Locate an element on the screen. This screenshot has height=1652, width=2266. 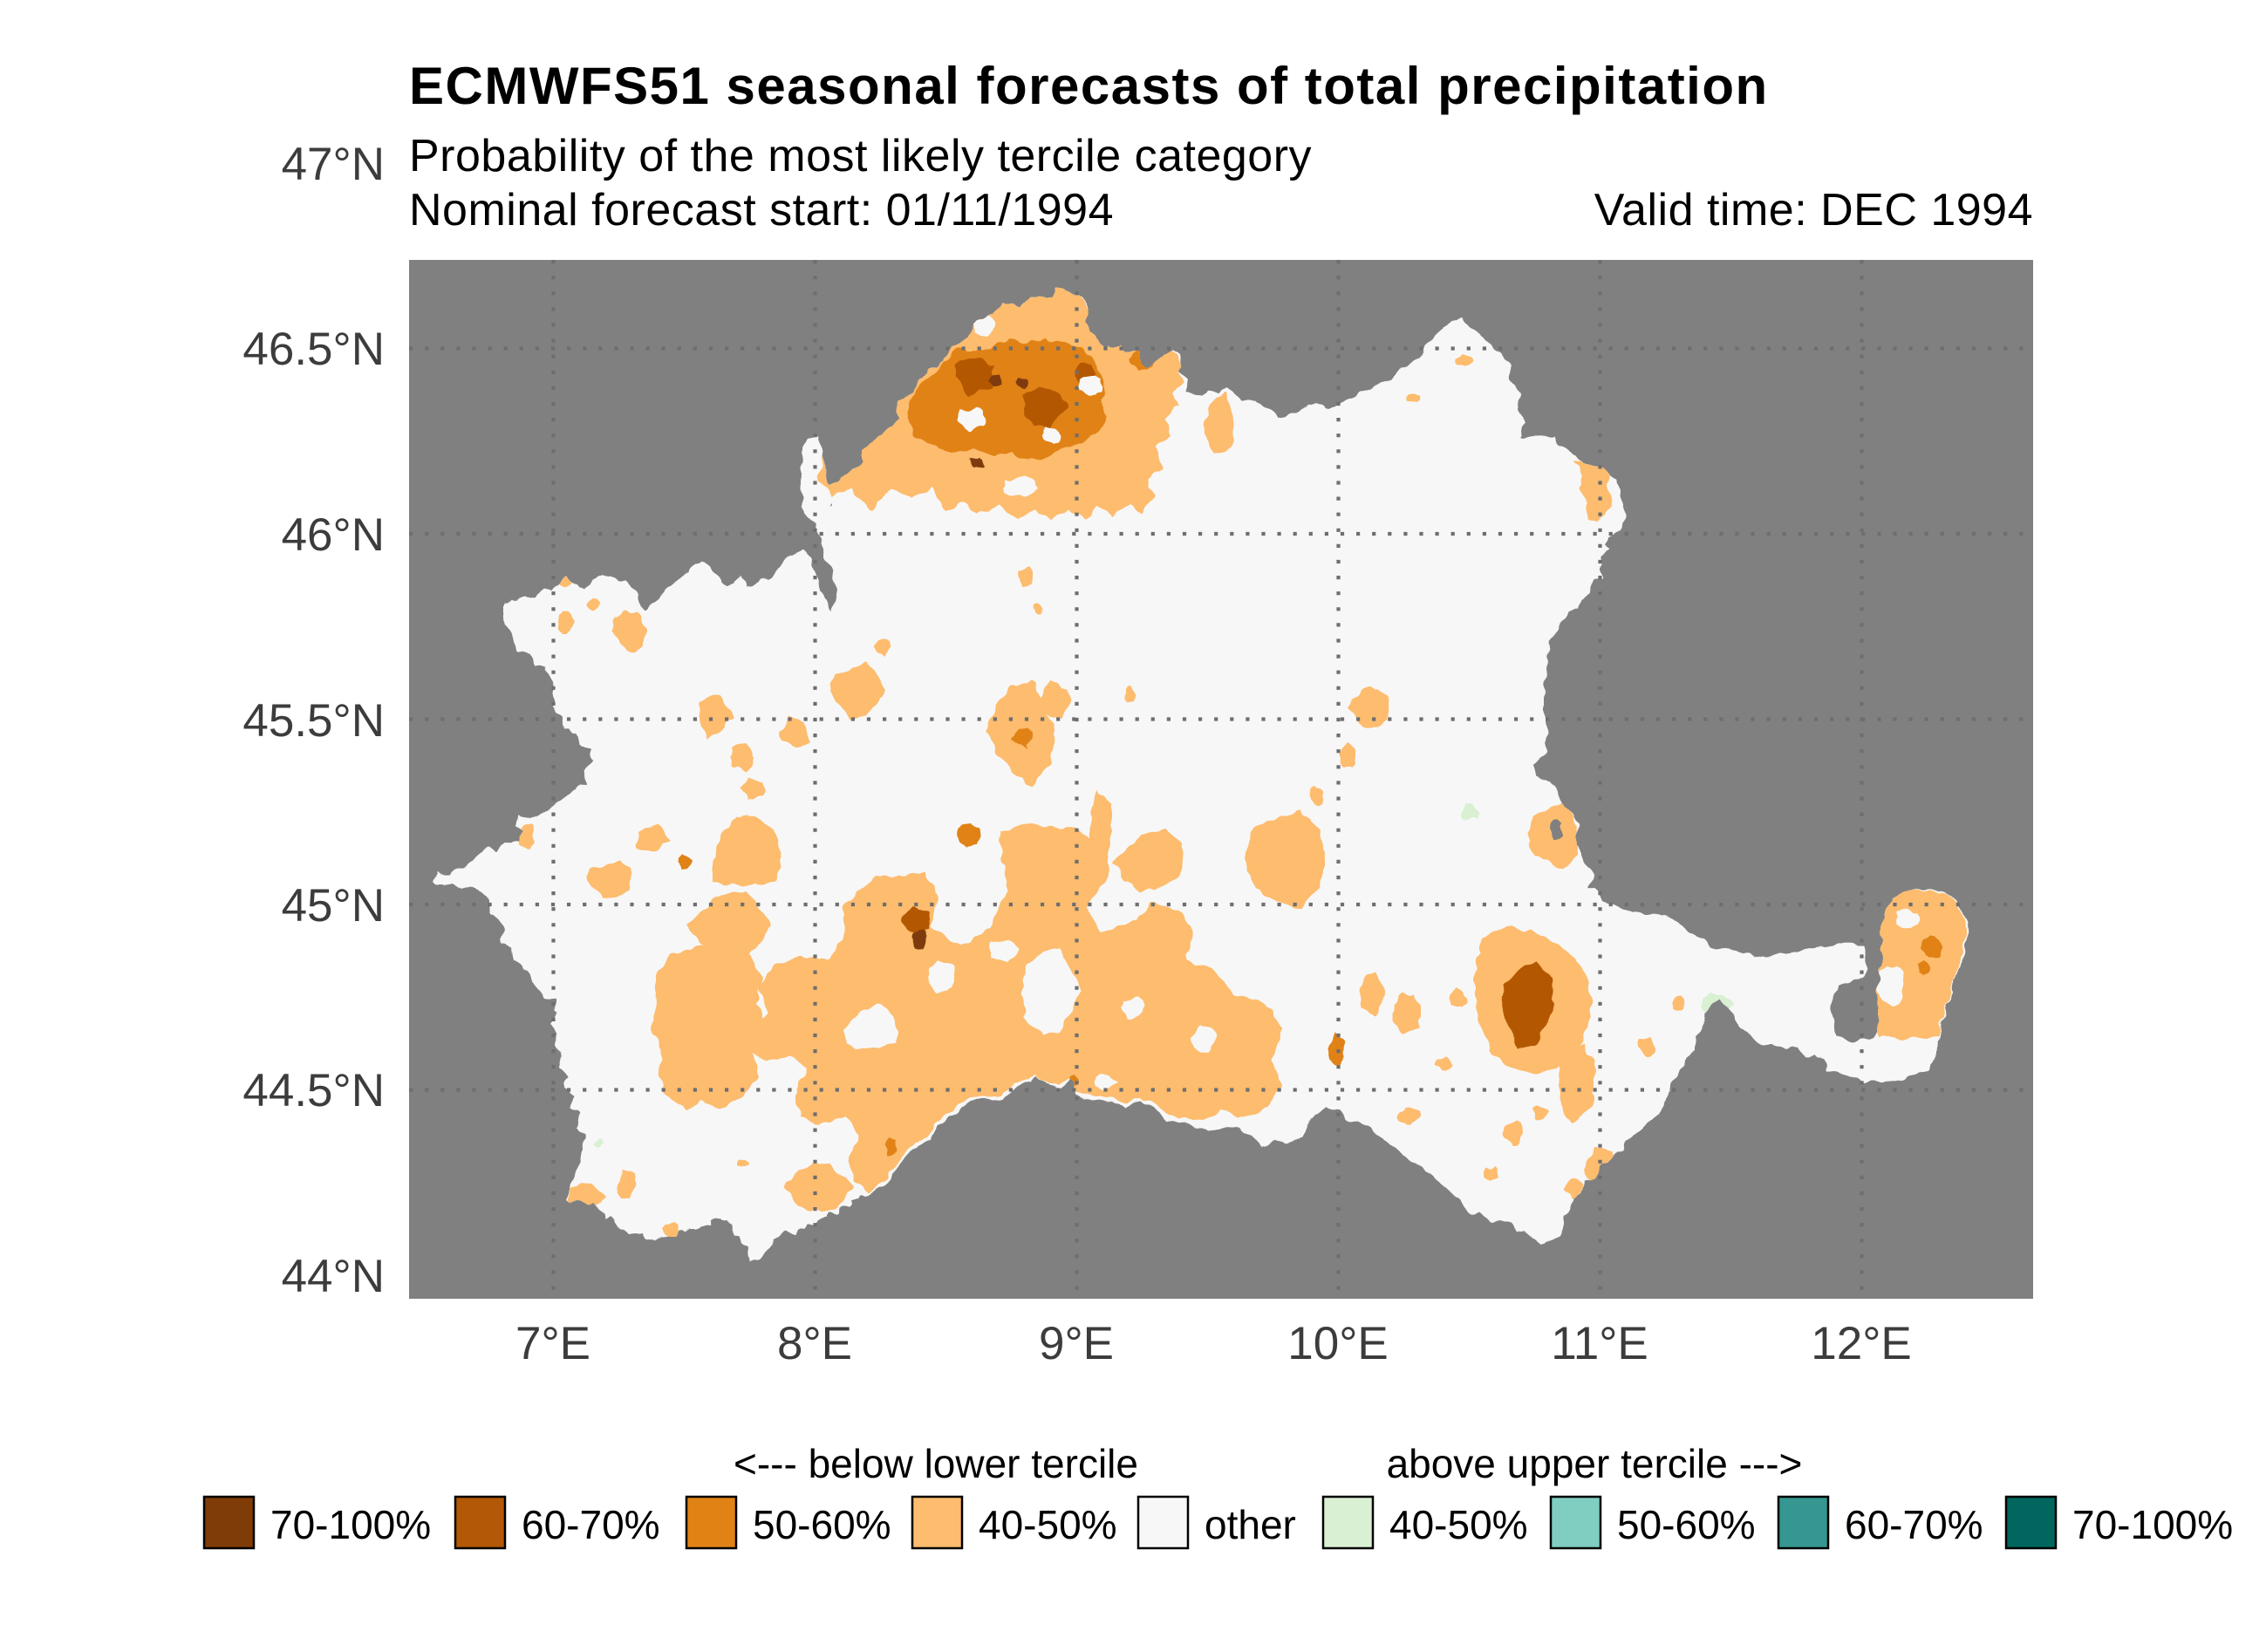
svg-text: other is located at coordinates (1250, 1524).